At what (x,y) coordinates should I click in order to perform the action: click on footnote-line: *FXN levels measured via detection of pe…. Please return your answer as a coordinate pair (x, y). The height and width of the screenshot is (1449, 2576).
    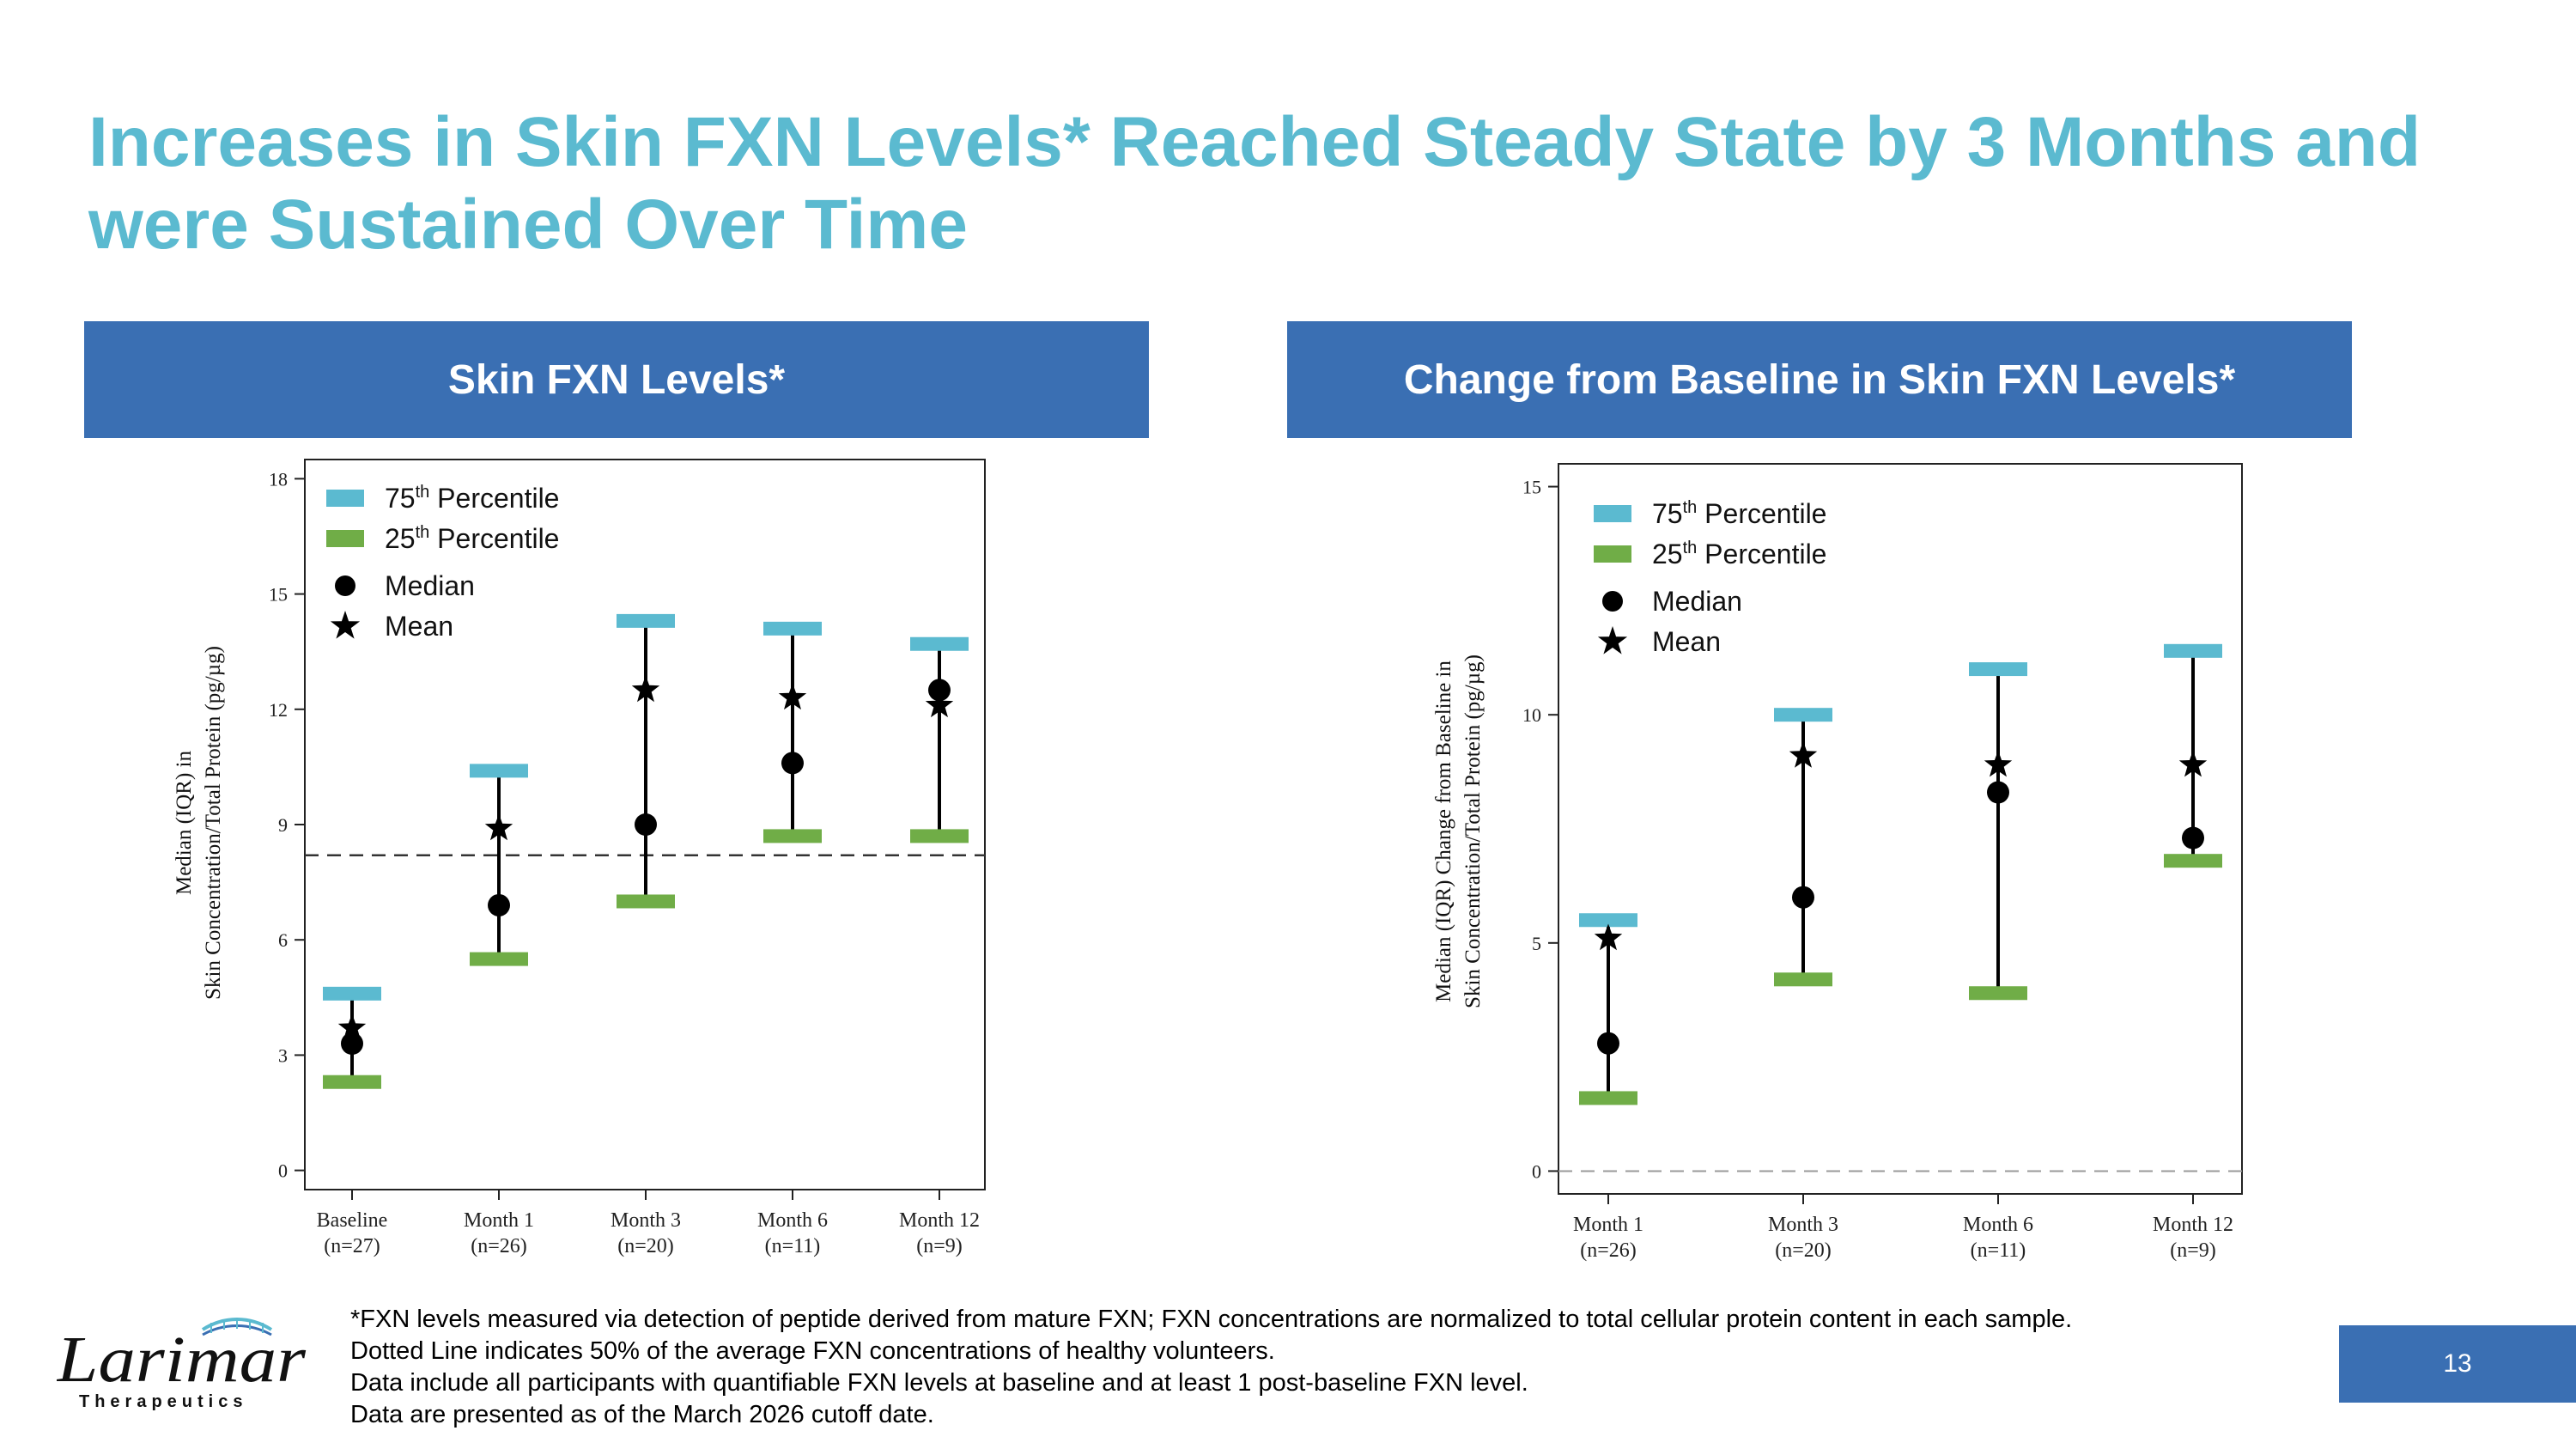
    Looking at the image, I should click on (1211, 1319).